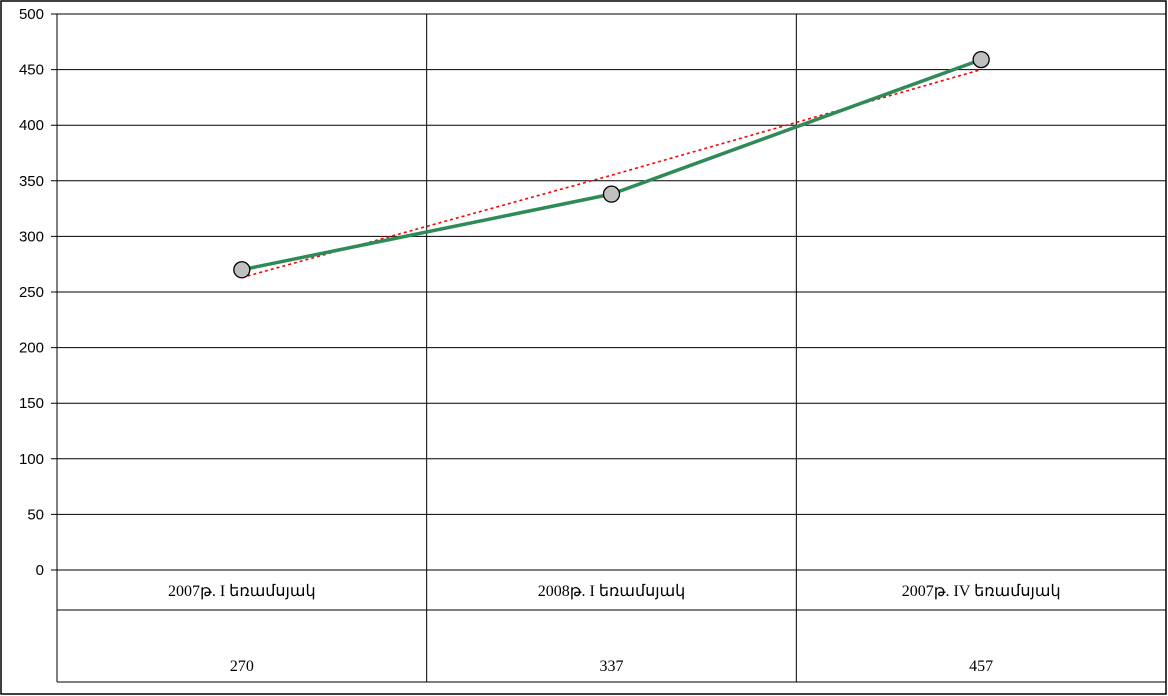 This screenshot has width=1168, height=696. Describe the element at coordinates (31, 236) in the screenshot. I see `y-tick-label: 300` at that location.